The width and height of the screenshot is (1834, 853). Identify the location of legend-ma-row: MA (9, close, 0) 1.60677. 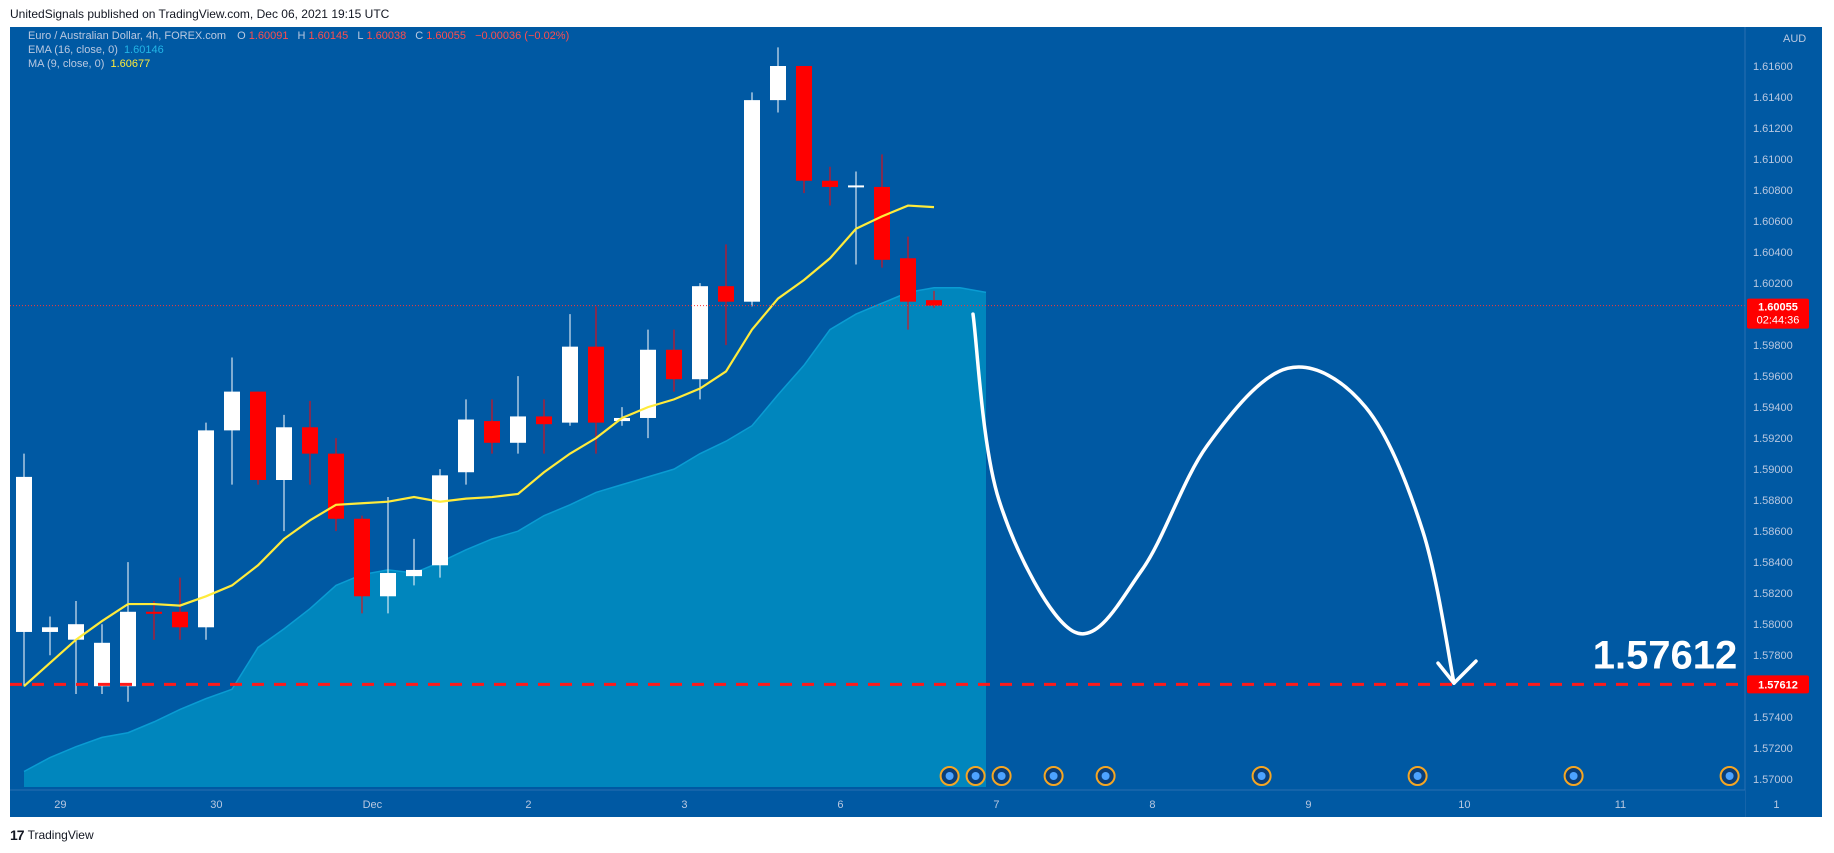
(89, 64).